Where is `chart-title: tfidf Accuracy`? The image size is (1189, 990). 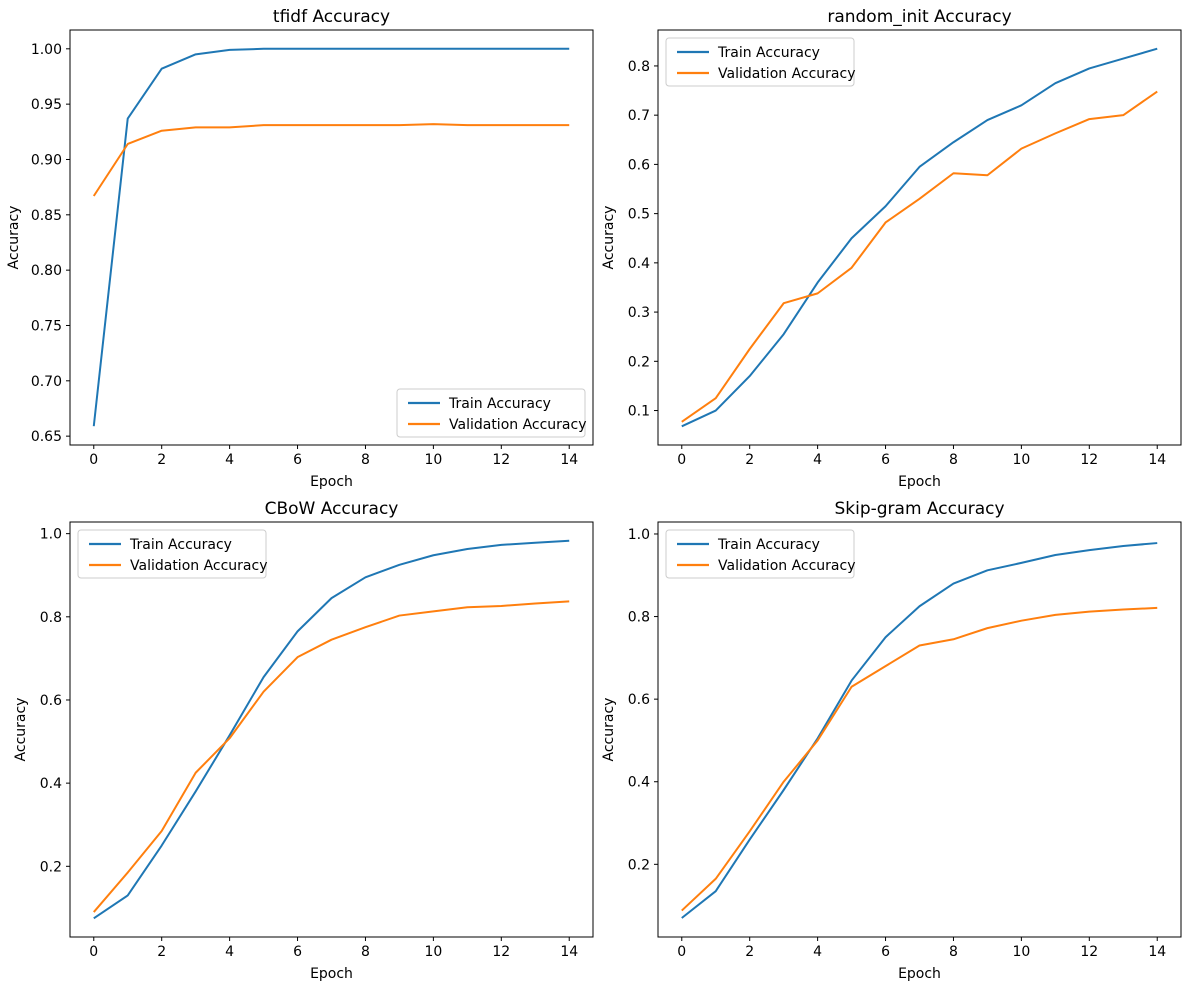
chart-title: tfidf Accuracy is located at coordinates (331, 17).